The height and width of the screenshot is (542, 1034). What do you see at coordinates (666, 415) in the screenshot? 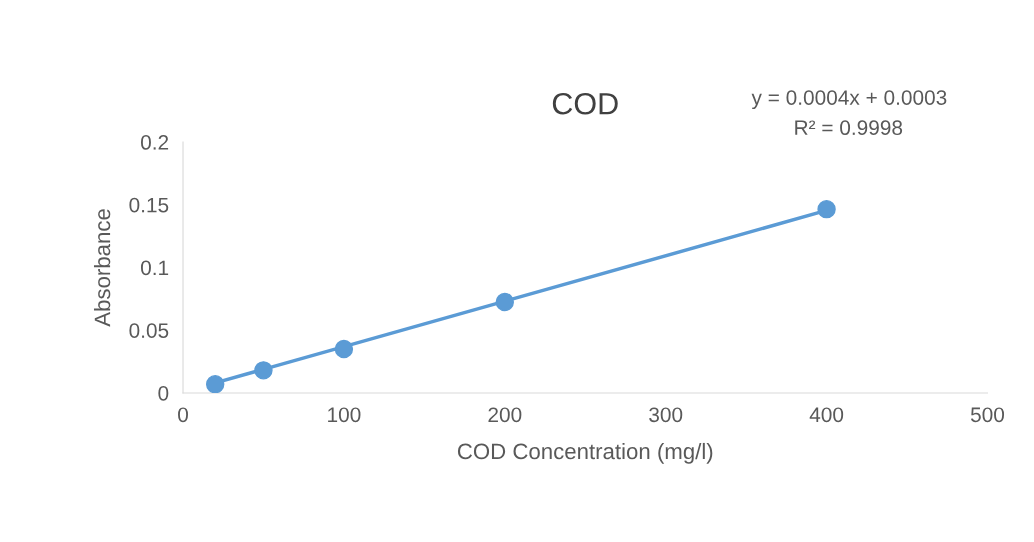
I see `x-tick-label: 300` at bounding box center [666, 415].